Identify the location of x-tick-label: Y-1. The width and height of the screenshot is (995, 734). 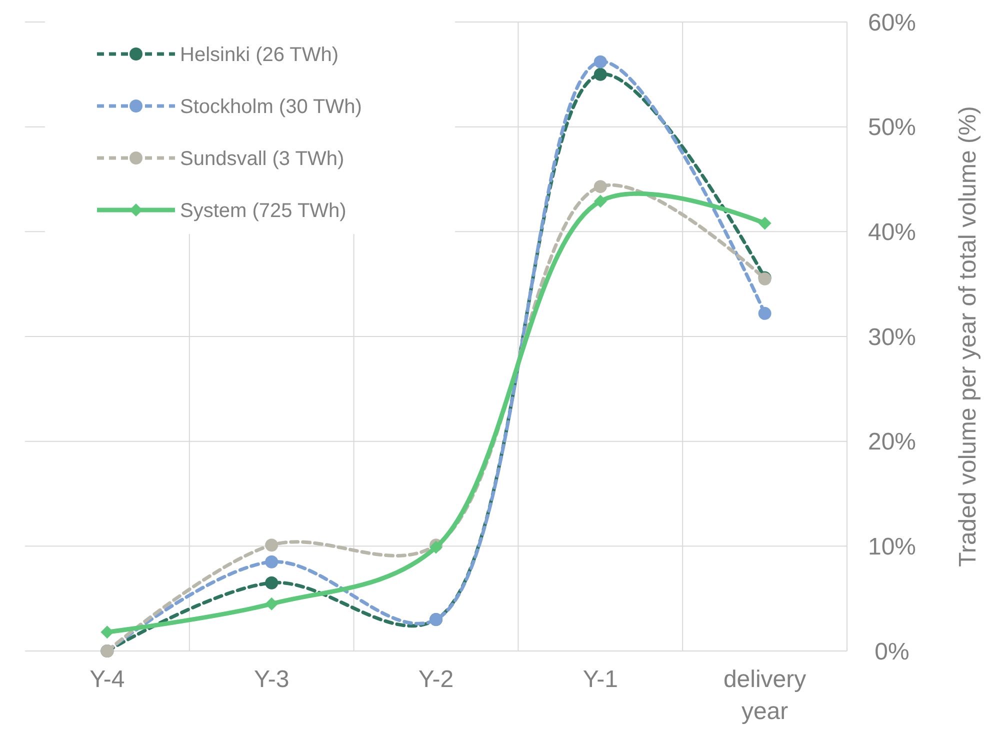
(600, 679).